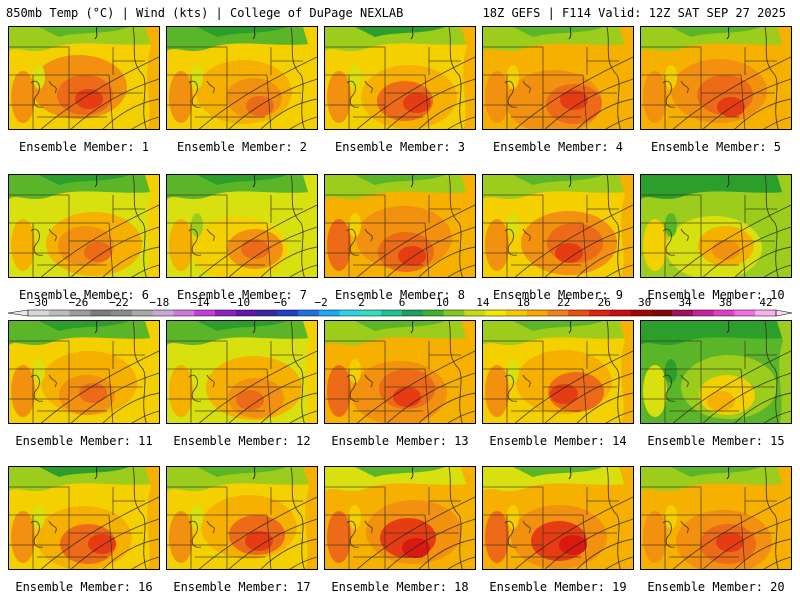  I want to click on ensemble-member-label: Ensemble Member: 6, so click(84, 295).